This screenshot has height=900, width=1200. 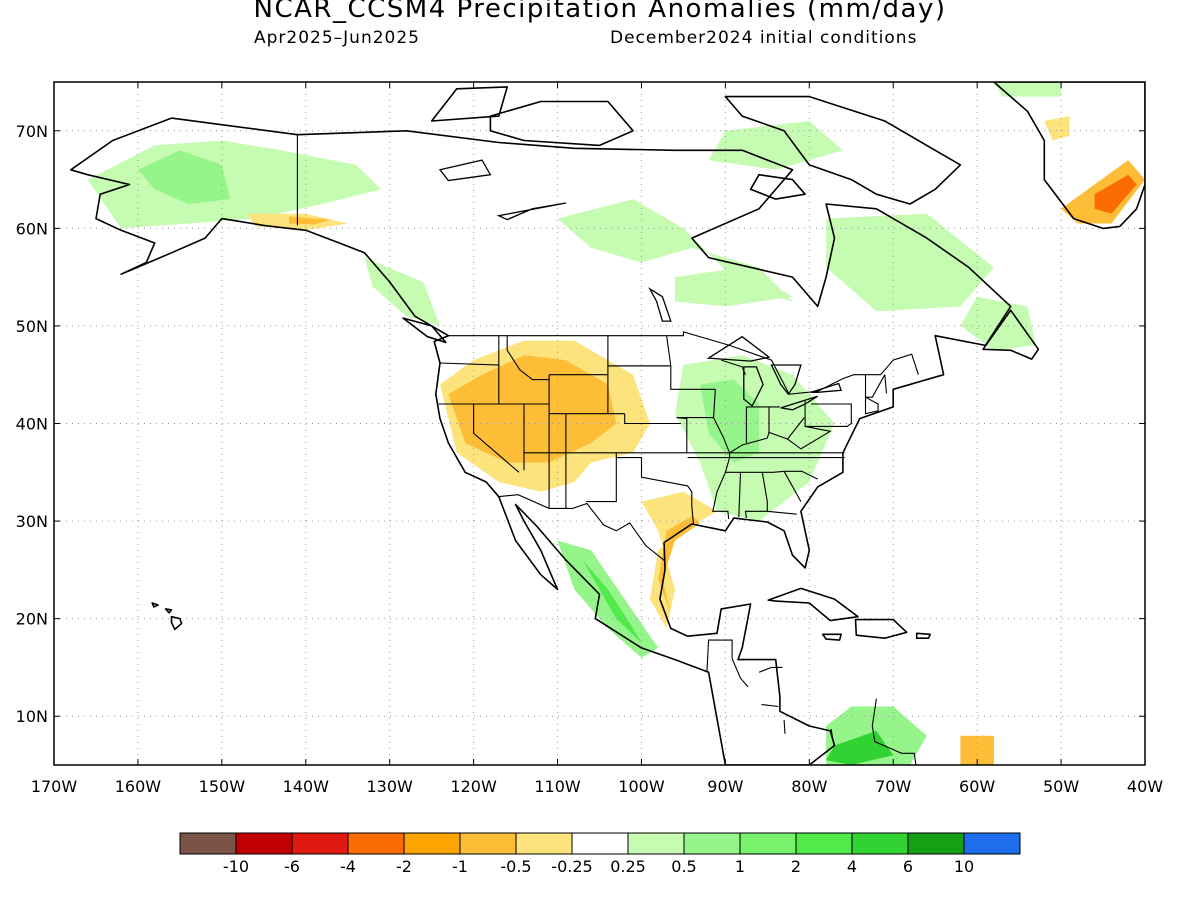 What do you see at coordinates (1011, 334) in the screenshot?
I see `coastline-newfoundland` at bounding box center [1011, 334].